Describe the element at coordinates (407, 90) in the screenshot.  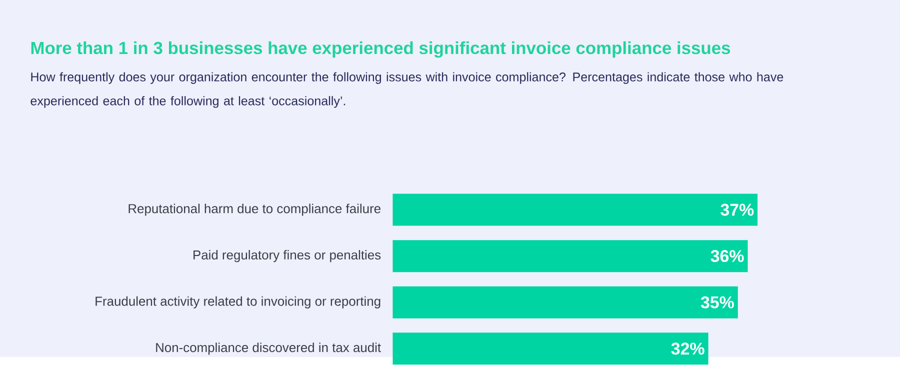
I see `chart-subtitle: How frequently does your organization encounter the following issues with invoice compliance? Percentages indicate those who have experienced each of the following at least ‘occasionally’.` at that location.